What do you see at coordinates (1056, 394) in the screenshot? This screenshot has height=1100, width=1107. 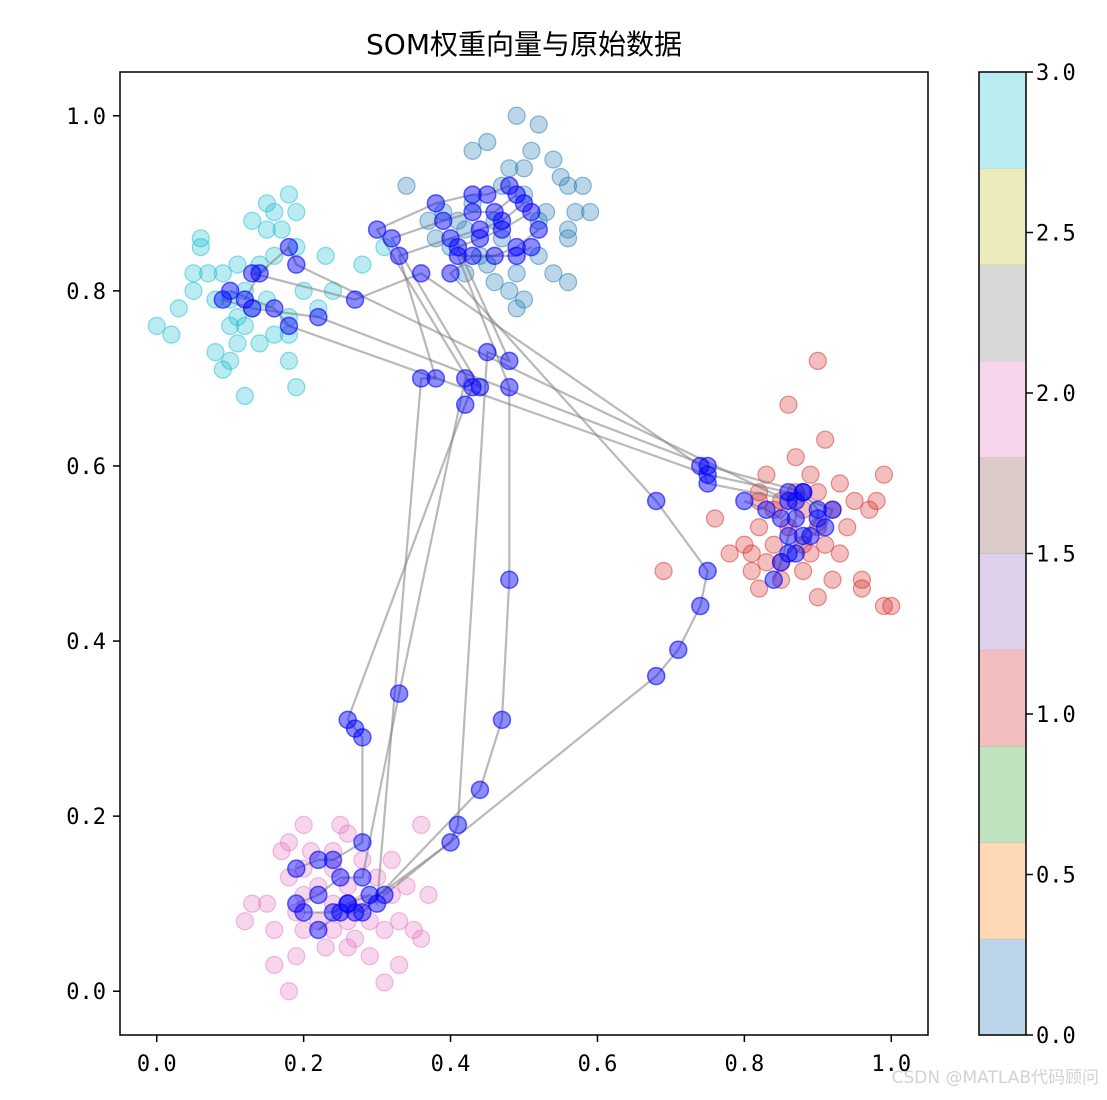 I see `colorbar-tick-label: 2.0` at bounding box center [1056, 394].